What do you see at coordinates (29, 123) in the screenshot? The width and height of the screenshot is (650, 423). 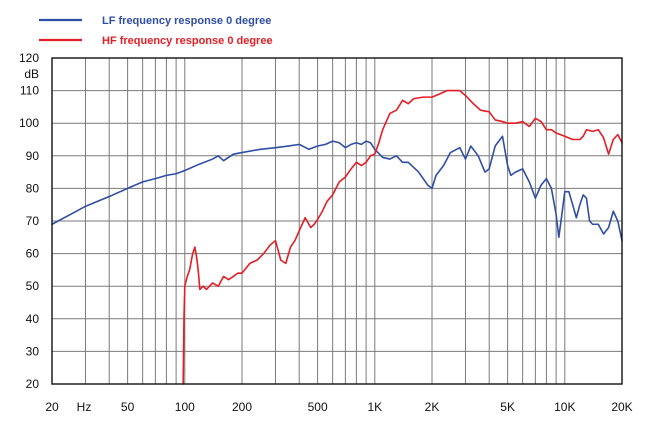 I see `y-tick-label: 100` at bounding box center [29, 123].